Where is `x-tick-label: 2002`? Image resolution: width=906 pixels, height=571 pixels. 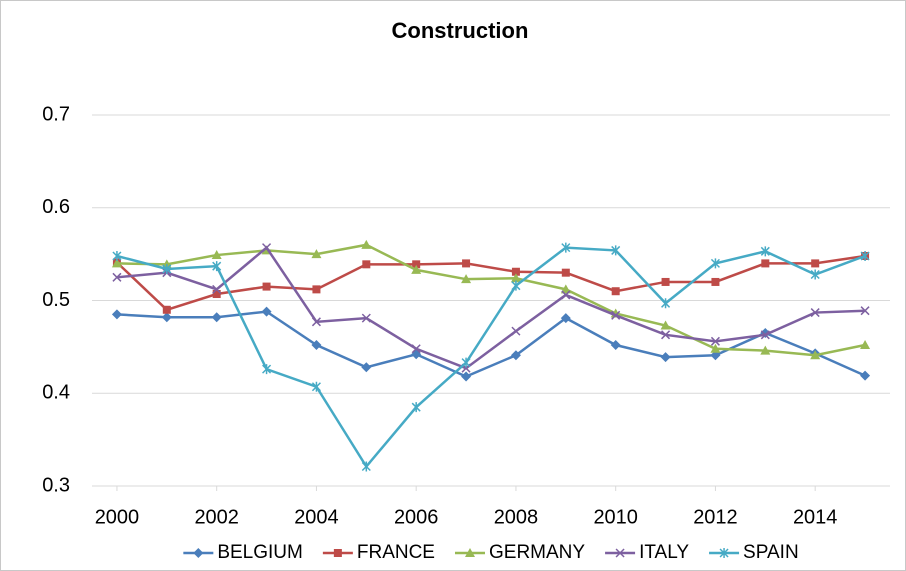 x-tick-label: 2002 is located at coordinates (216, 517).